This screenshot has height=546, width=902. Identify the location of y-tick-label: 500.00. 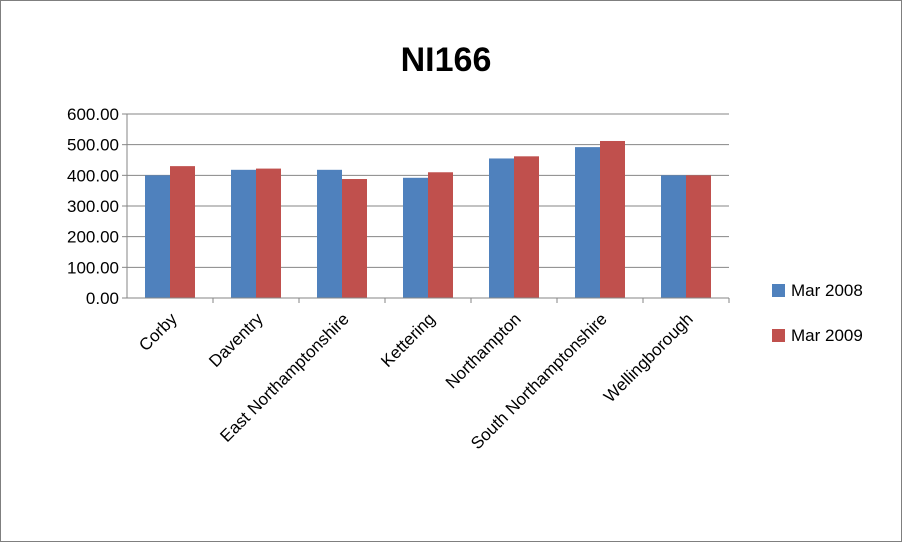
(93, 145).